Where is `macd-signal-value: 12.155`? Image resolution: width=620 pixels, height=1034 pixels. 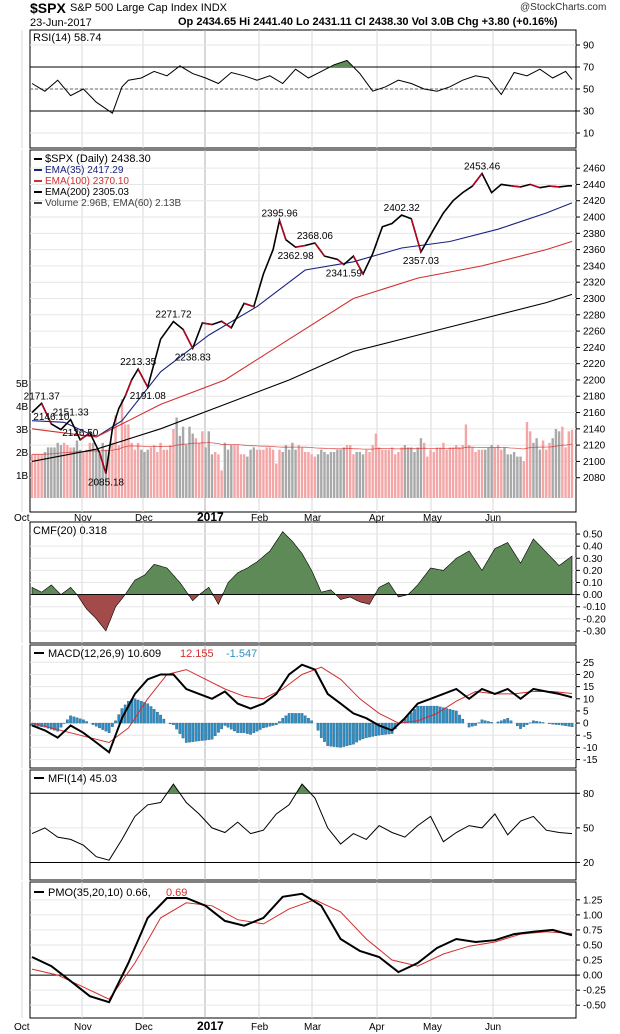 macd-signal-value: 12.155 is located at coordinates (197, 654).